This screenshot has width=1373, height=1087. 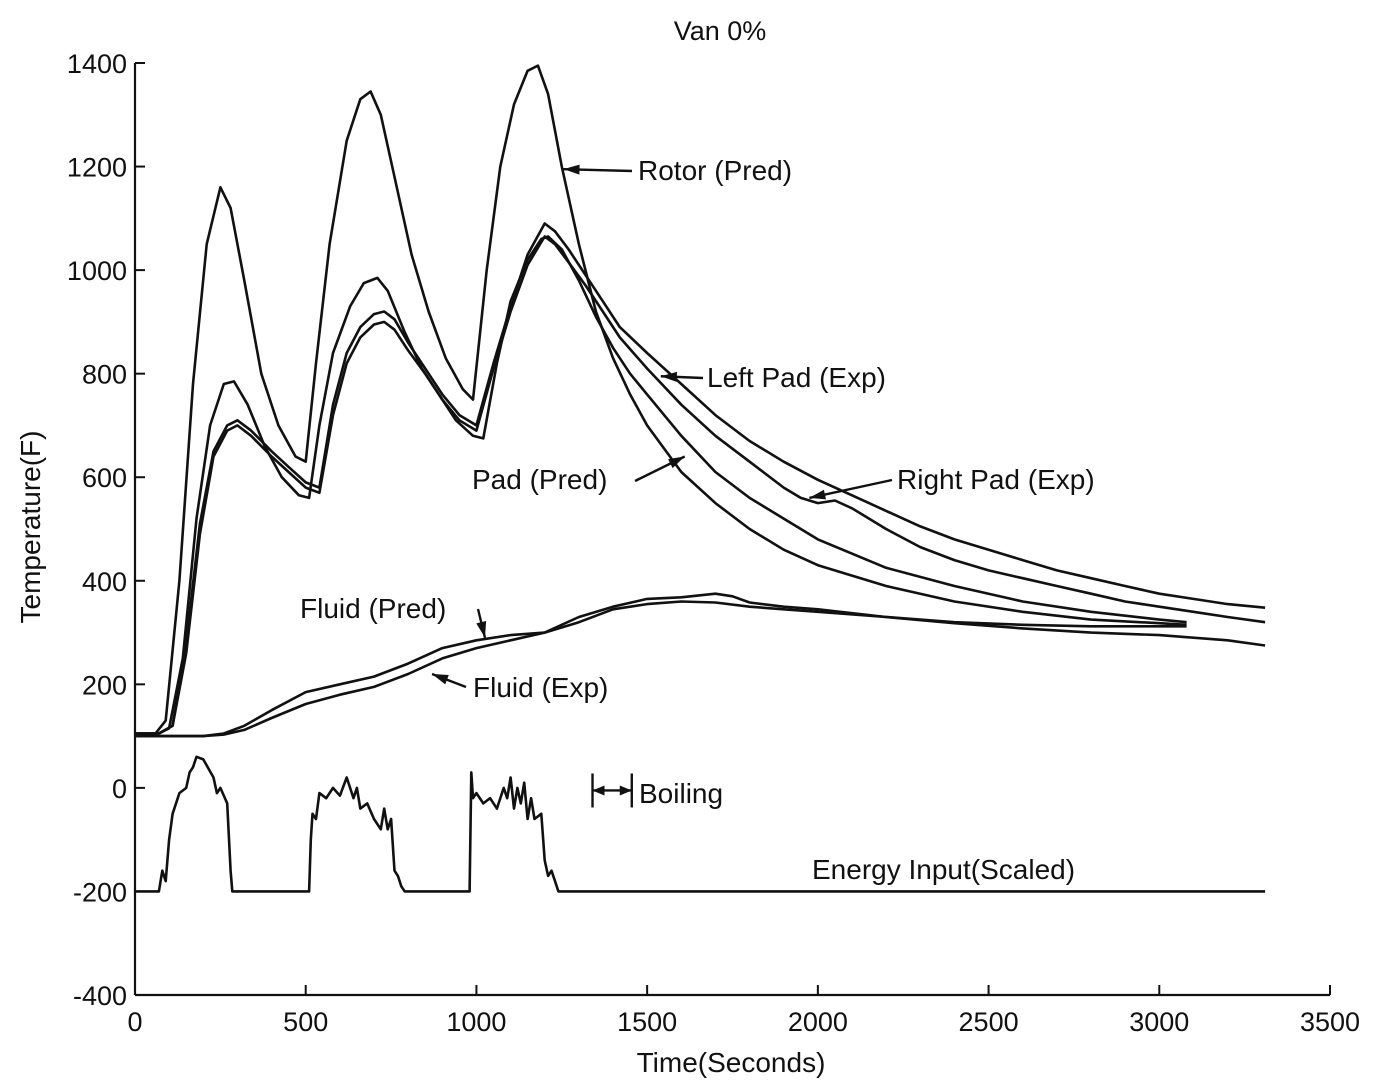 I want to click on y-tick-label: 1400, so click(x=97, y=64).